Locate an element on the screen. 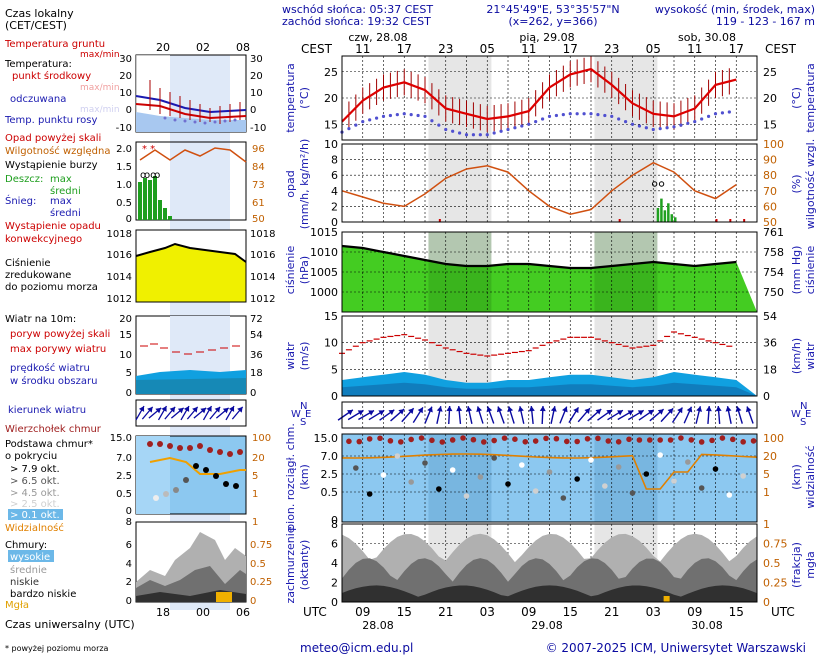  legend-gust-max: max porywy wiatru is located at coordinates (58, 349).